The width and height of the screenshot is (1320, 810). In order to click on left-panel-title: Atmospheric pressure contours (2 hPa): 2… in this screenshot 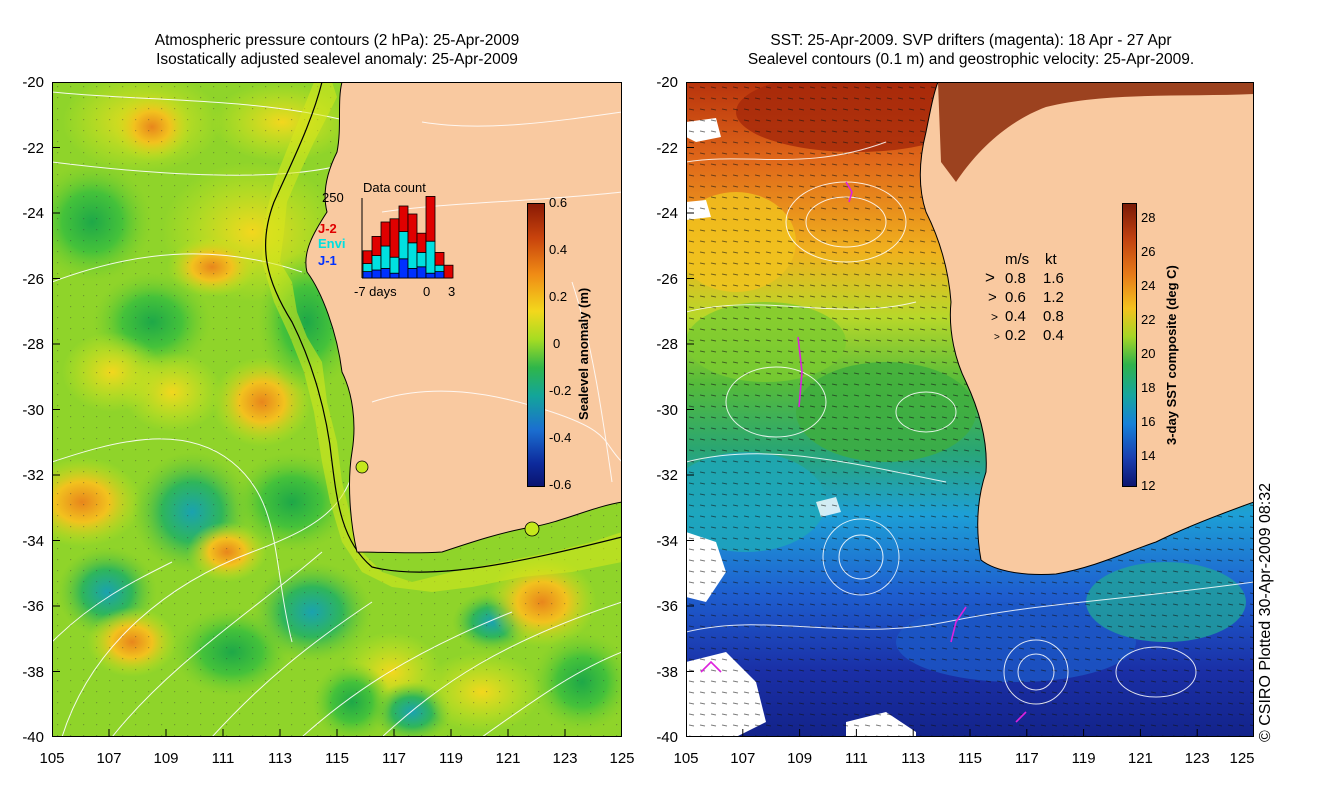, I will do `click(337, 50)`.